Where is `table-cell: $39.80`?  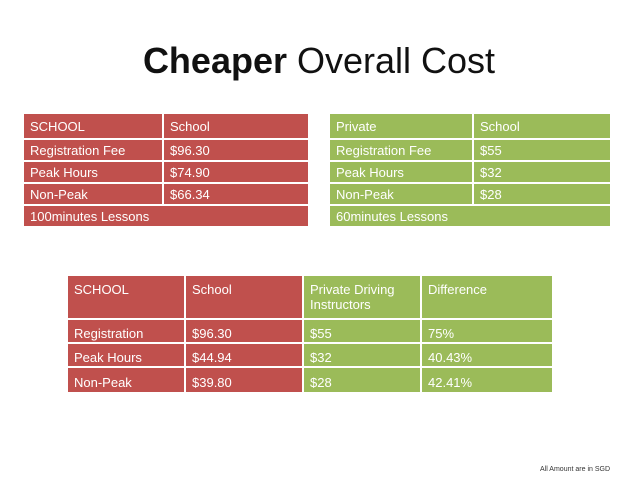 table-cell: $39.80 is located at coordinates (245, 380).